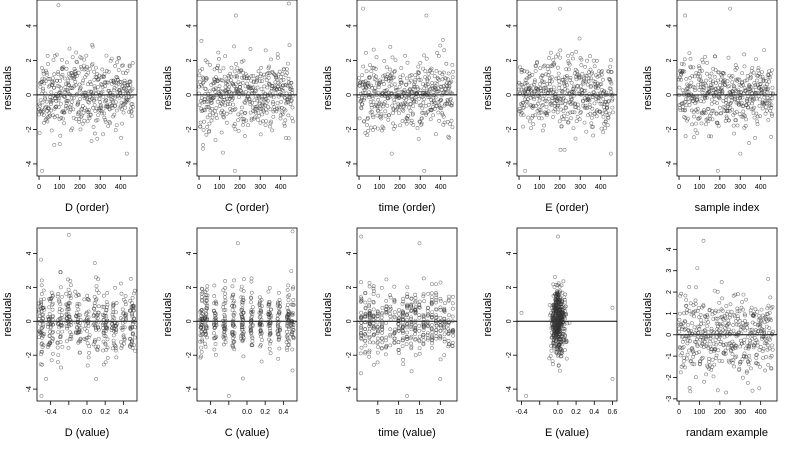 This screenshot has width=800, height=450. I want to click on y-axis-label: residuals, so click(328, 314).